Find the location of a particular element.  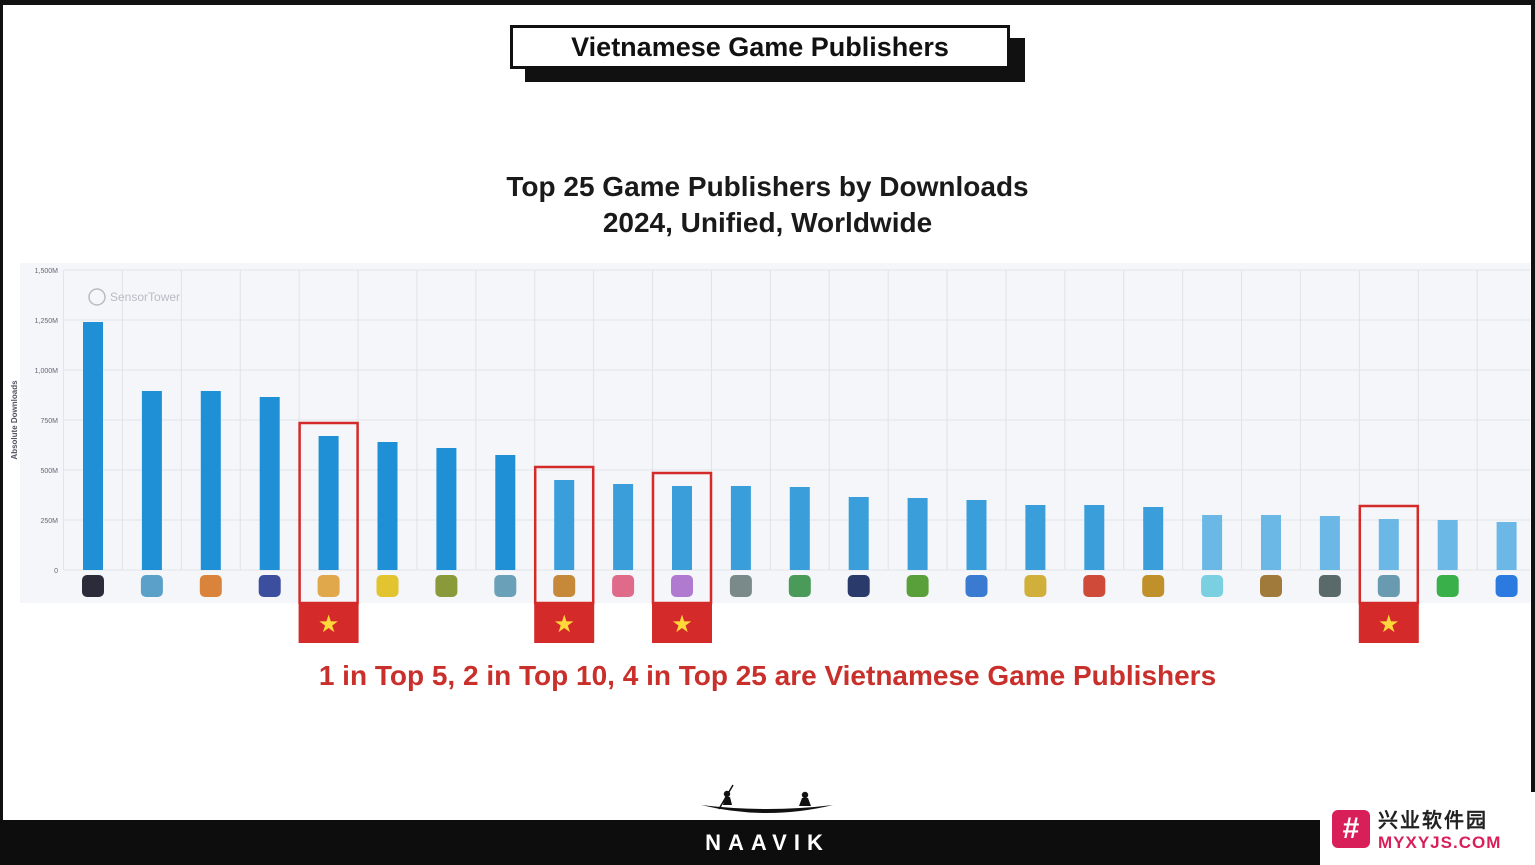

chart-subtitle: 2024, Unified, Worldwide is located at coordinates (767, 222).